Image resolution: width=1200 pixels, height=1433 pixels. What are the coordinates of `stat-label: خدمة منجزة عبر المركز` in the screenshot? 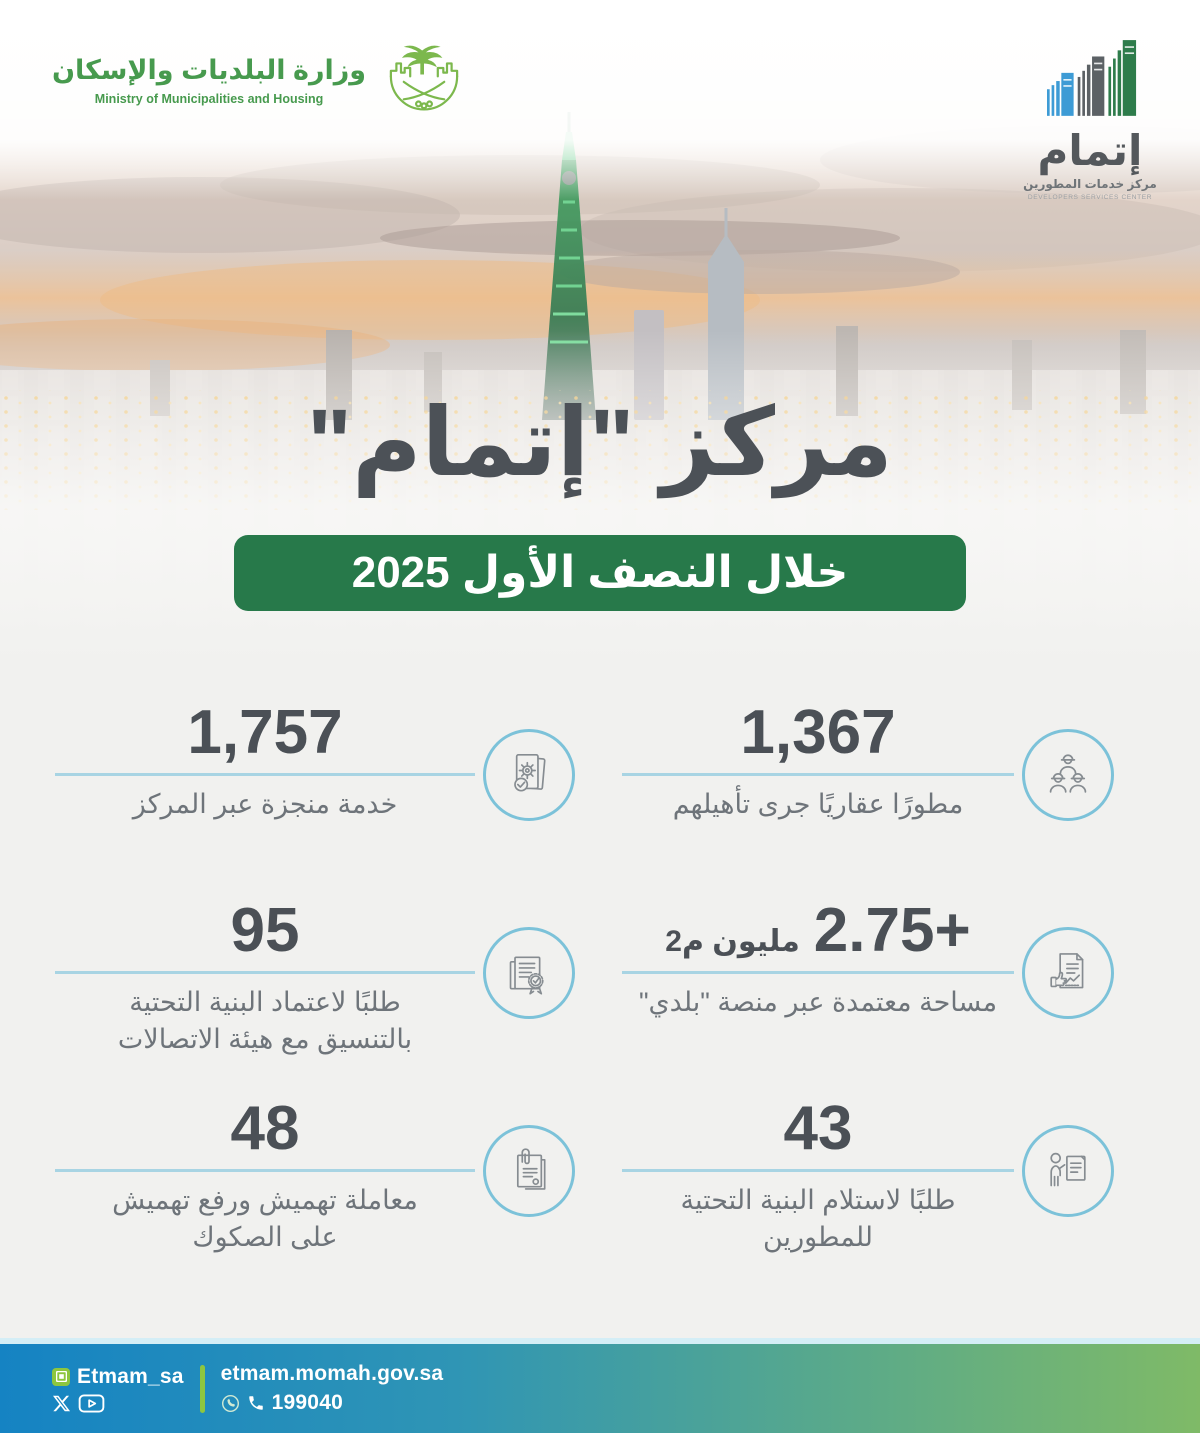 It's located at (265, 803).